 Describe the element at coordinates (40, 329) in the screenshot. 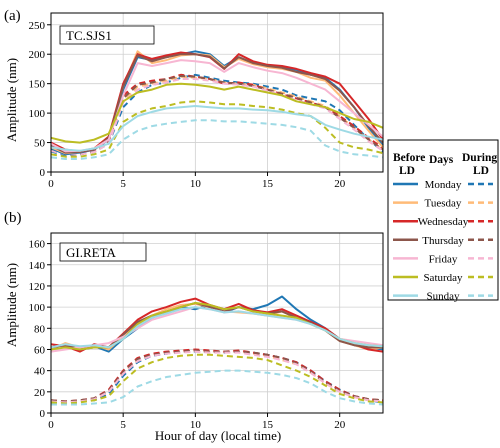

I see `ytick-label-b-4: 80` at that location.